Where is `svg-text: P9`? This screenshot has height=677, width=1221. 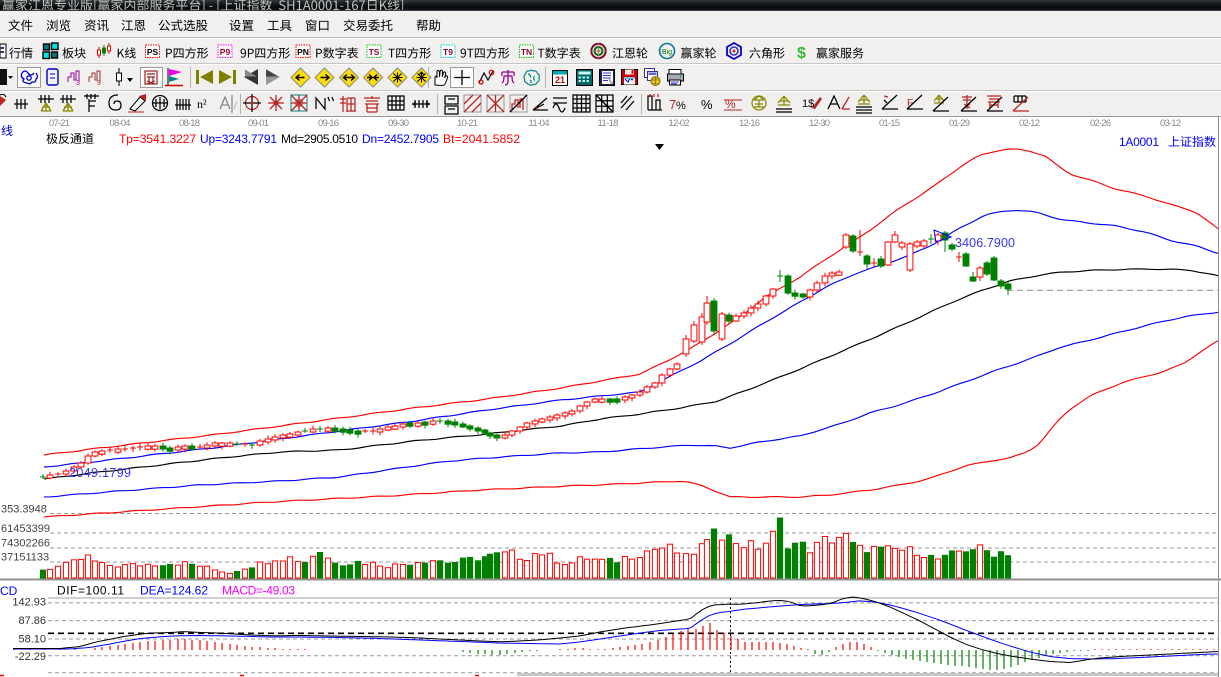
svg-text: P9 is located at coordinates (225, 52).